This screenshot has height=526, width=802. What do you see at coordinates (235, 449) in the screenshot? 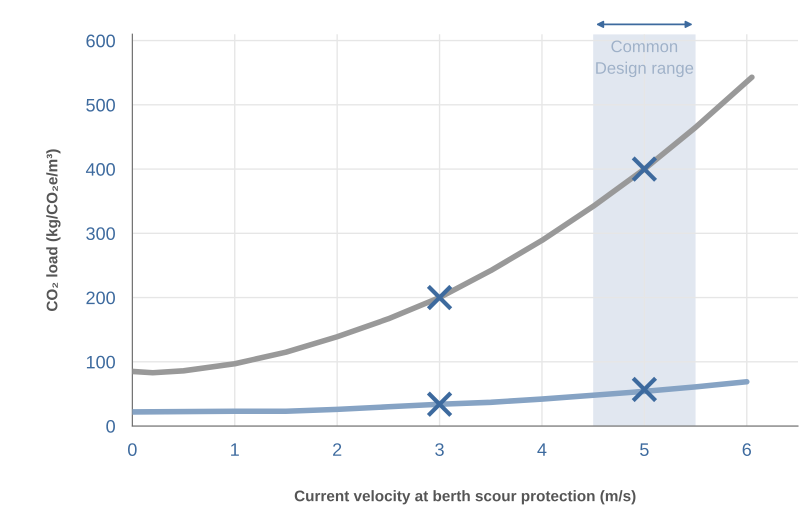
I see `x-tick-label: 1` at bounding box center [235, 449].